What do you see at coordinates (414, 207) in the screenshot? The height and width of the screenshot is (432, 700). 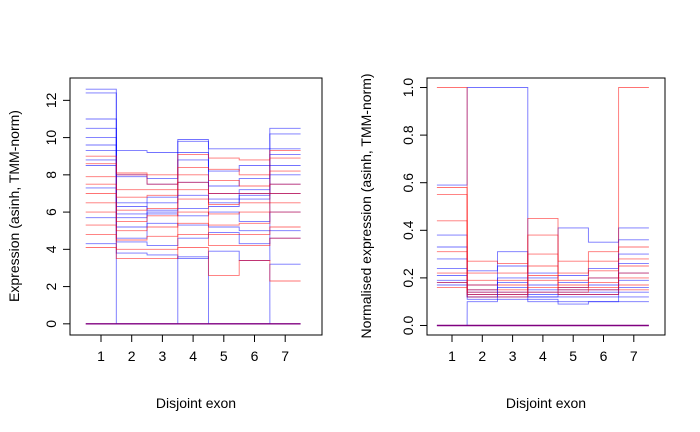 I see `right-y-axis: 0.0 0.2 0.4 0.6 0.8 1.0` at bounding box center [414, 207].